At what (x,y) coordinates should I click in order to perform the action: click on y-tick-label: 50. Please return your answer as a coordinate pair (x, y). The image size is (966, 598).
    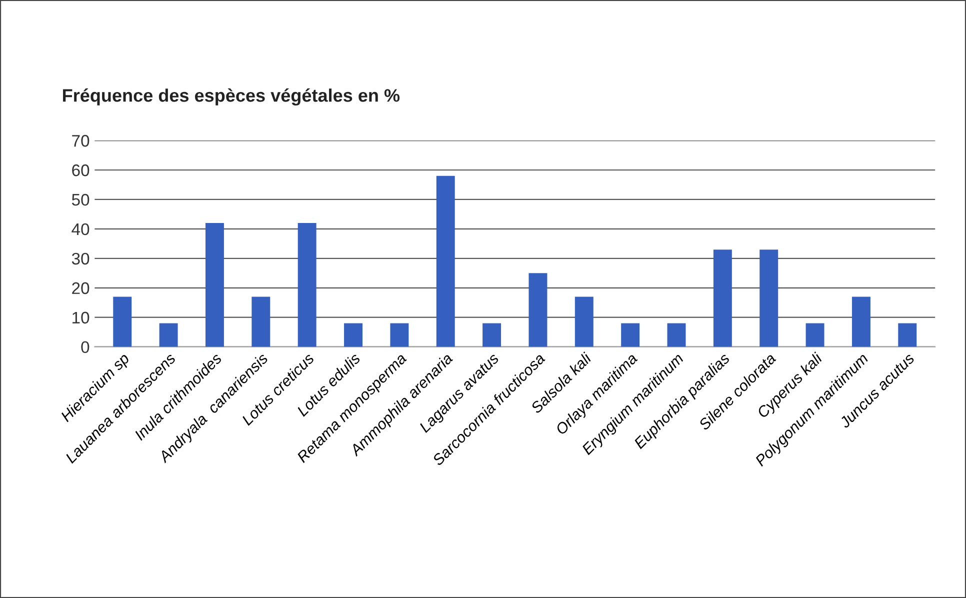
    Looking at the image, I should click on (81, 200).